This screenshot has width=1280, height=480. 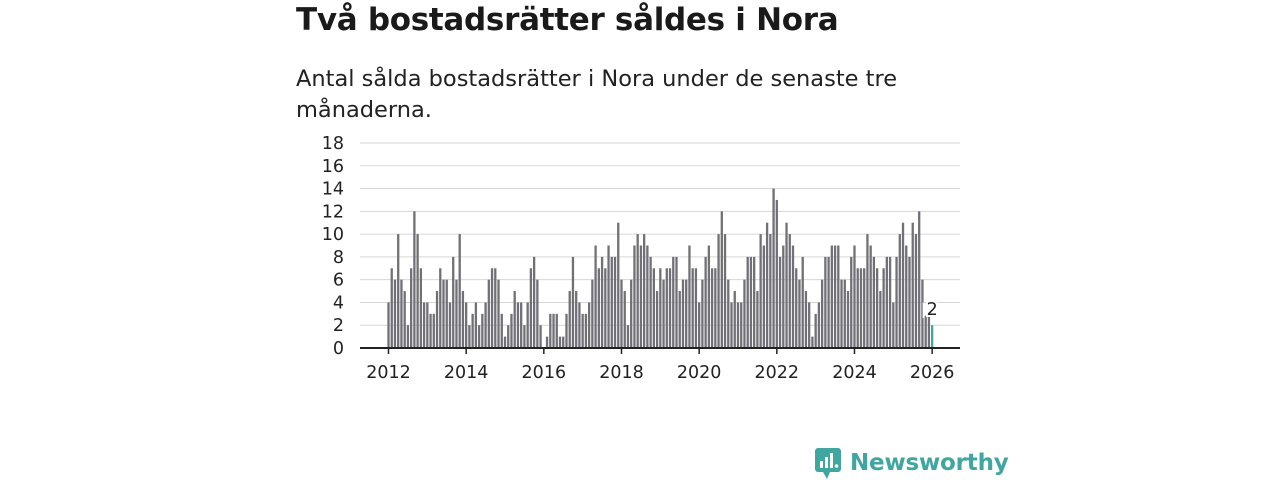 What do you see at coordinates (544, 373) in the screenshot?
I see `x-tick-label: 2016` at bounding box center [544, 373].